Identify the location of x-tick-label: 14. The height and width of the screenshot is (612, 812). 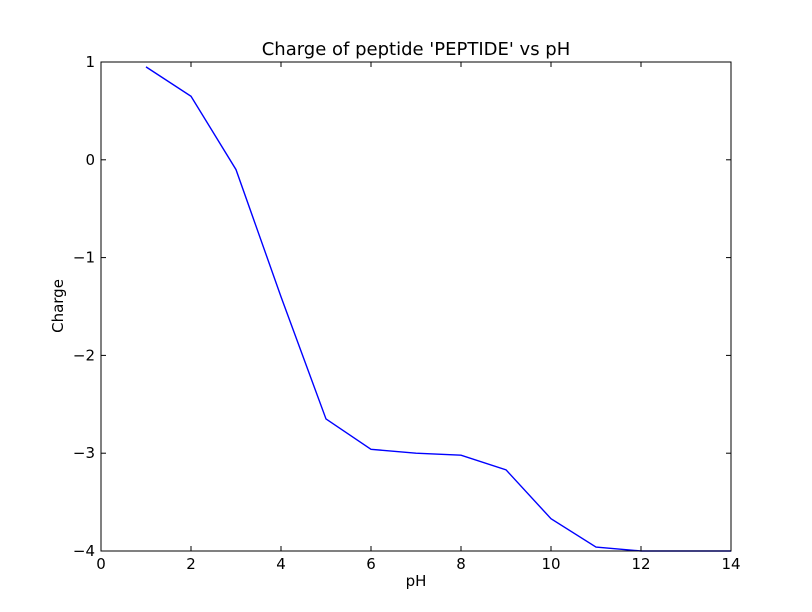
(730, 564).